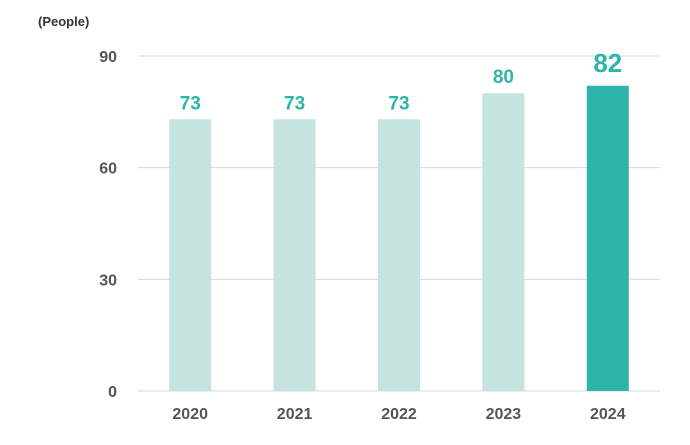 The width and height of the screenshot is (690, 445). What do you see at coordinates (607, 63) in the screenshot?
I see `data-label-2024: 82` at bounding box center [607, 63].